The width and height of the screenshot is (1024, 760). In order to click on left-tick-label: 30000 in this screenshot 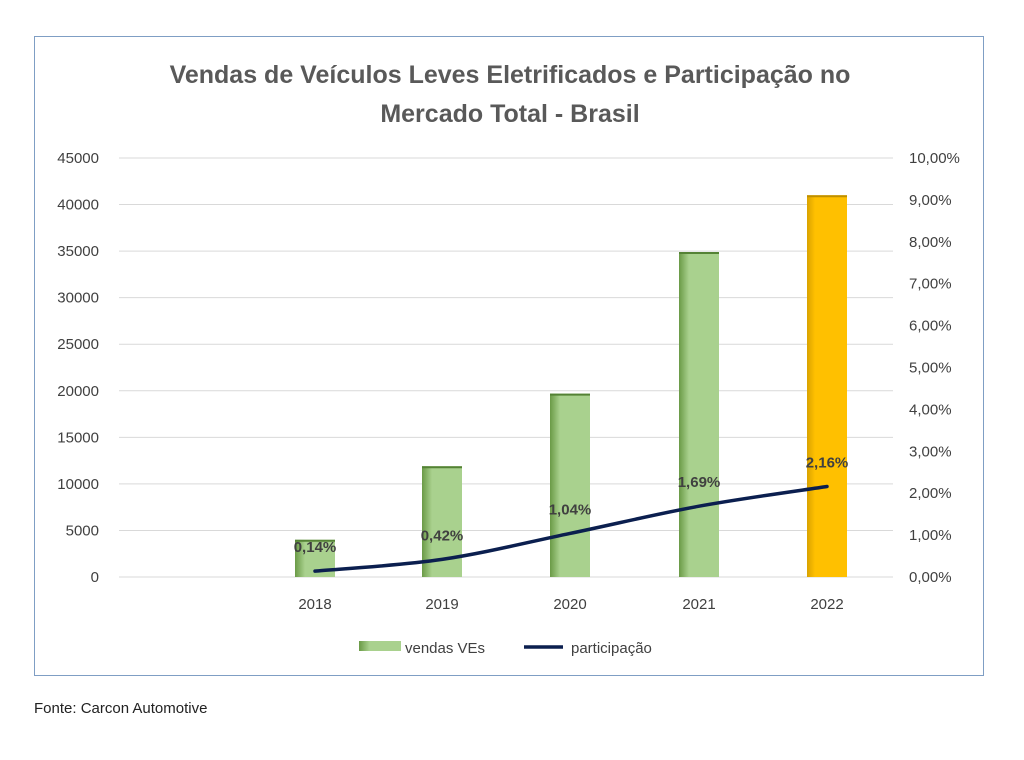, I will do `click(78, 298)`.